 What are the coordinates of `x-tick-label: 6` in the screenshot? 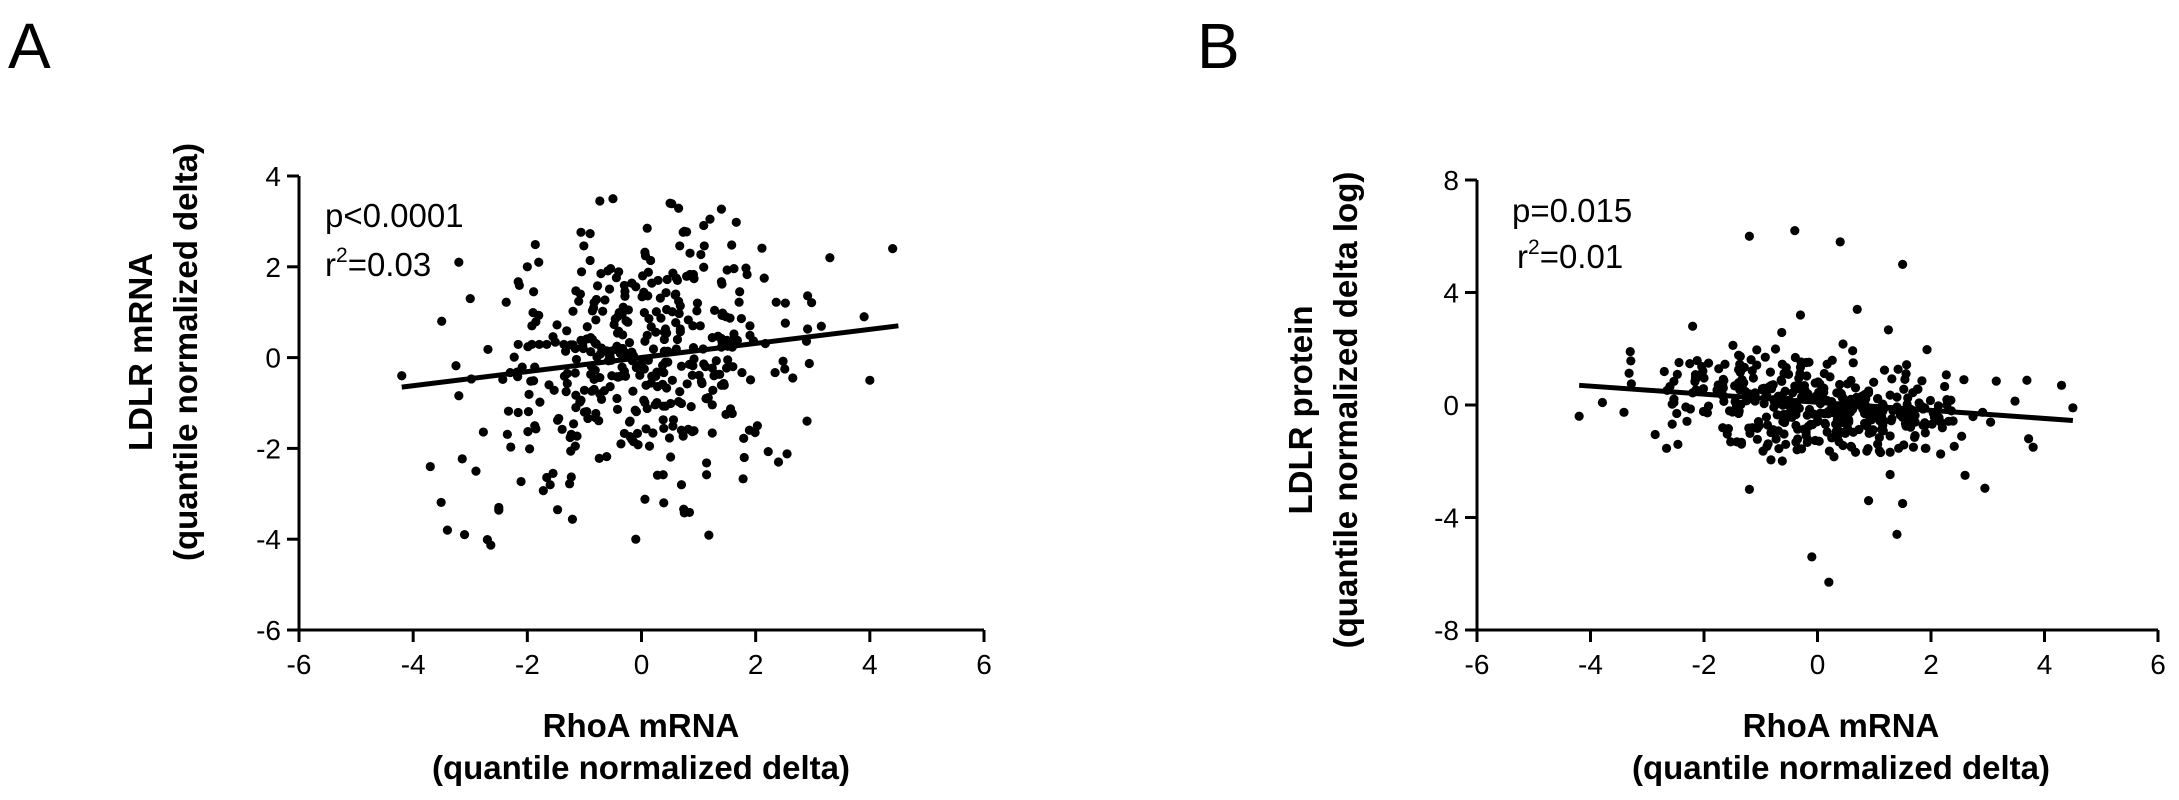 It's located at (984, 664).